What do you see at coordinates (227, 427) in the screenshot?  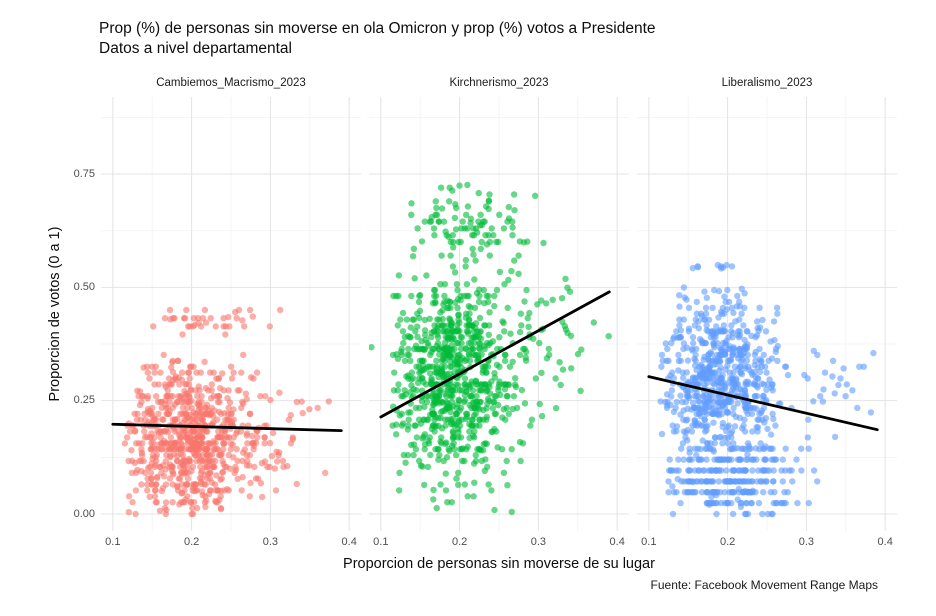 I see `trend-line-Cambiemos_Macrismo_2023` at bounding box center [227, 427].